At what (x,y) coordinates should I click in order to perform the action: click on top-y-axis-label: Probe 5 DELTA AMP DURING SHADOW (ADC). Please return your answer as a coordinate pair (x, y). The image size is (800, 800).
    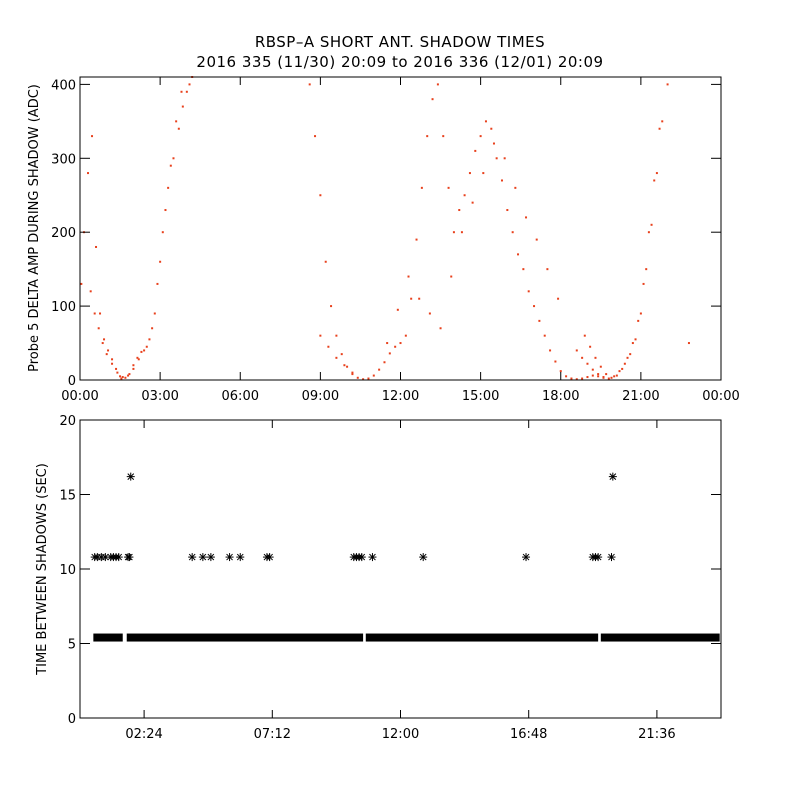
    Looking at the image, I should click on (34, 228).